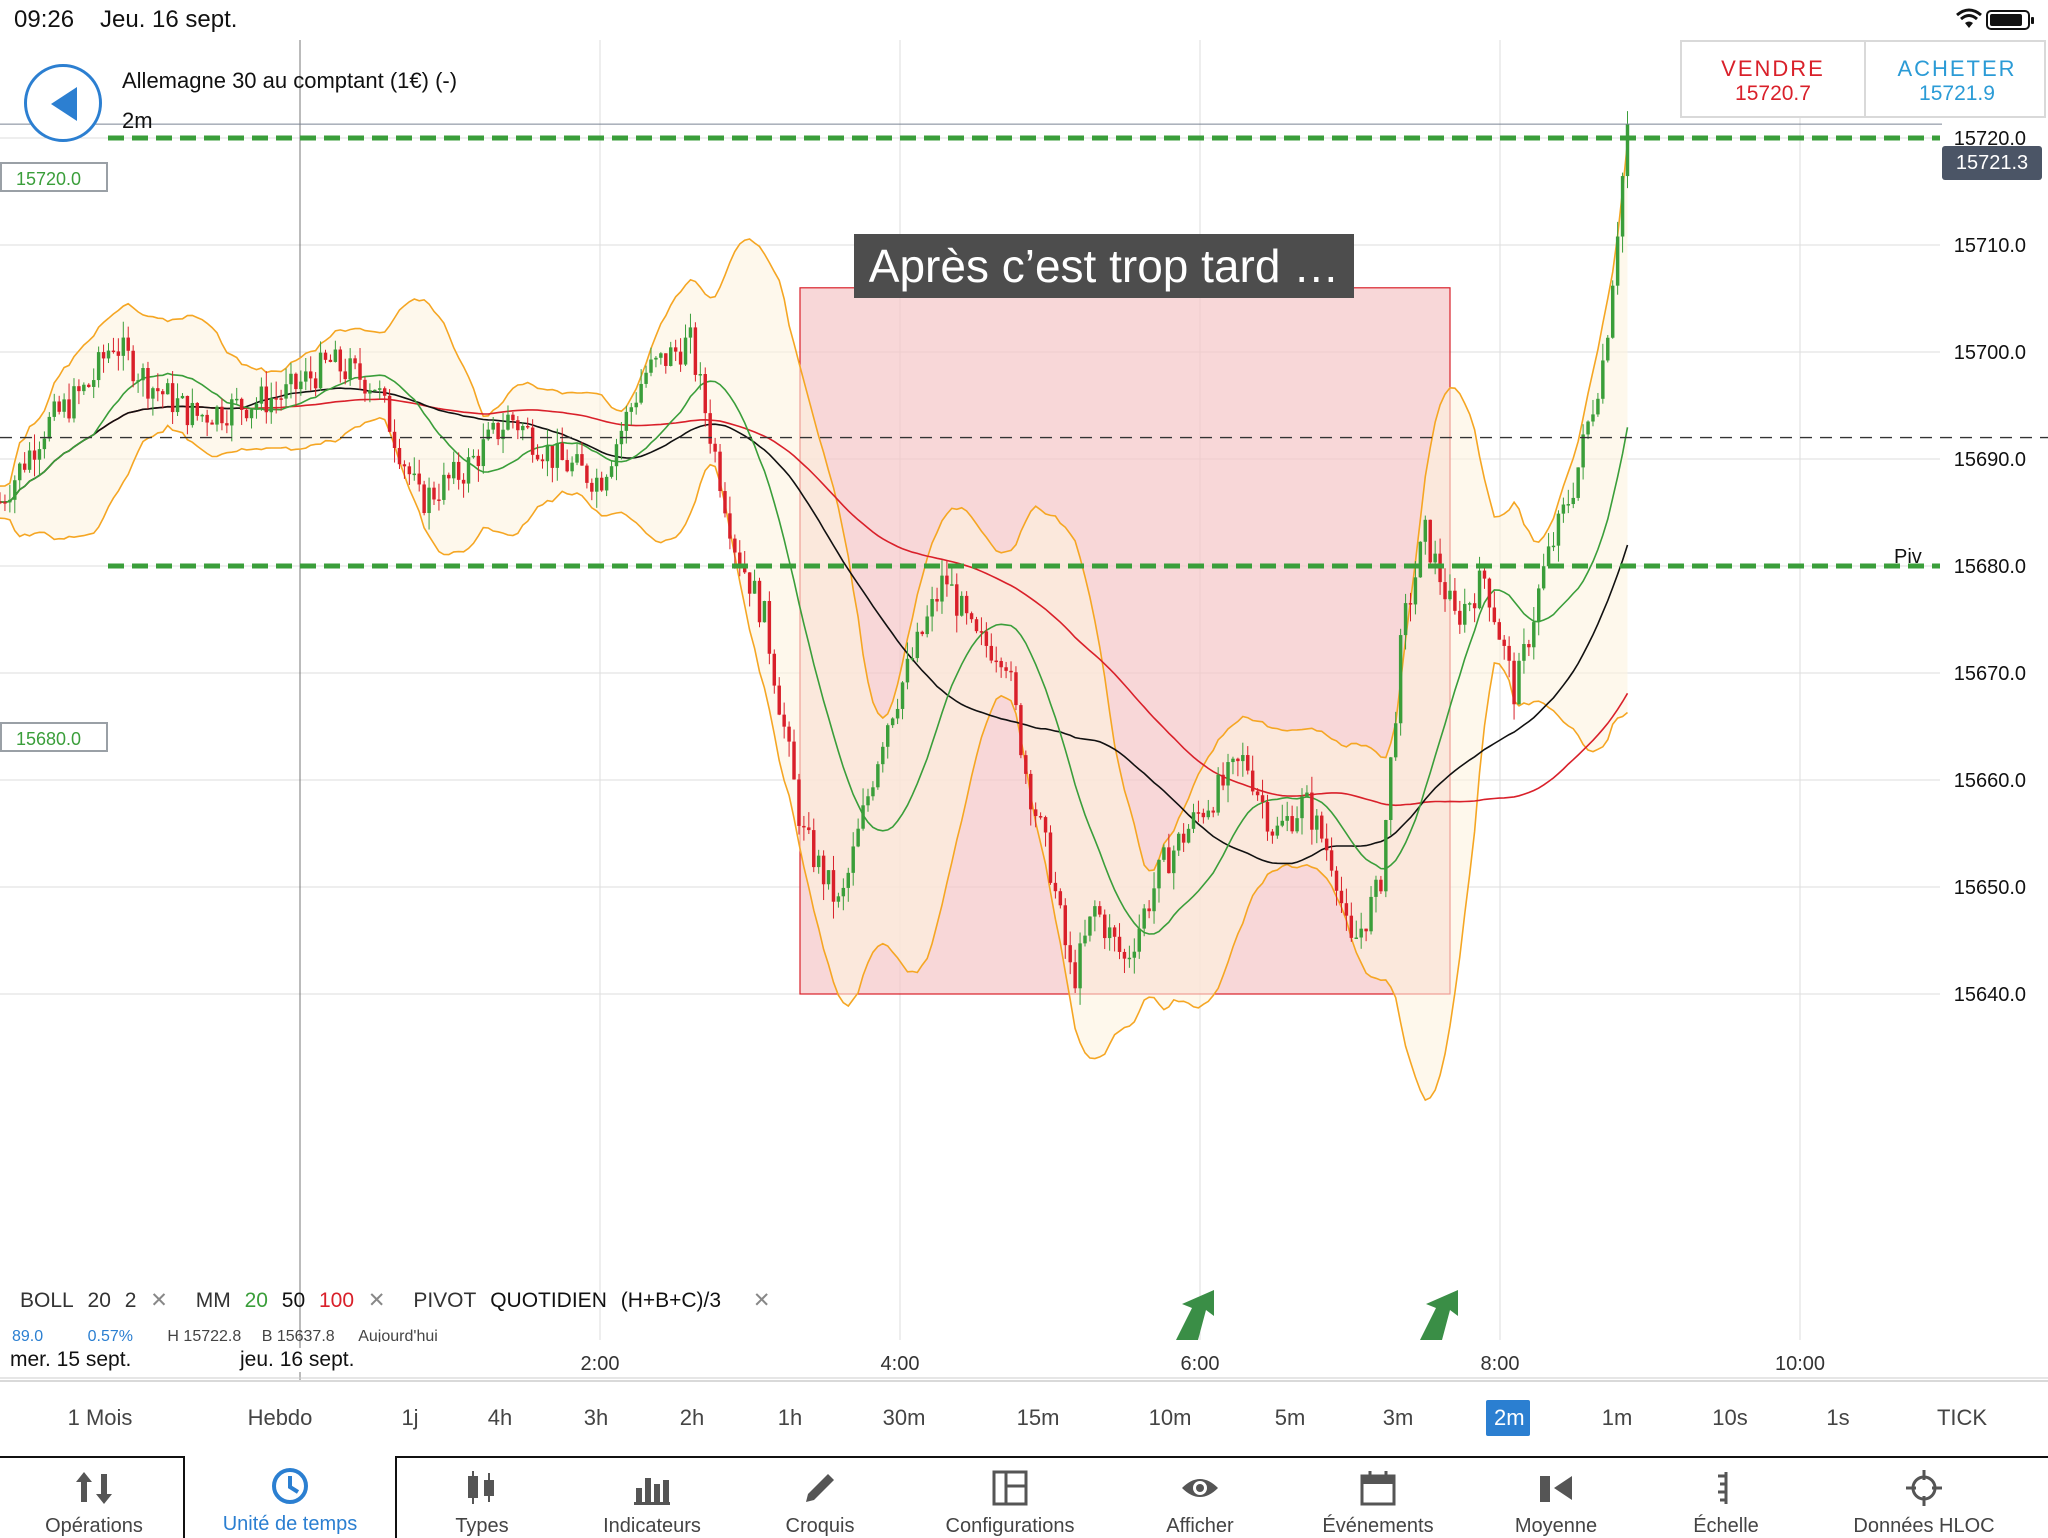 The image size is (2048, 1538). I want to click on timeframe-30m: 30m, so click(904, 1417).